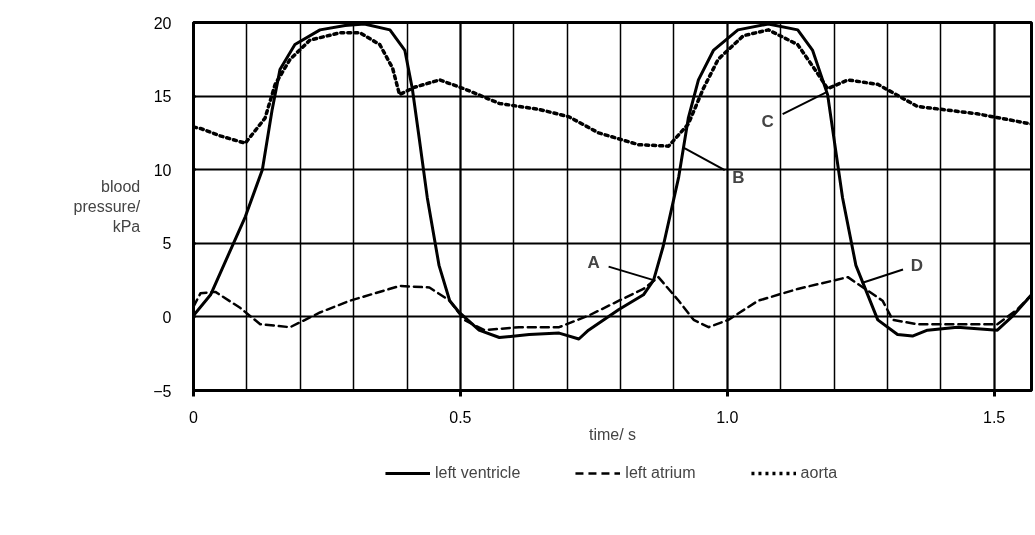 The image size is (1035, 535). Describe the element at coordinates (994, 417) in the screenshot. I see `x-tick-label: 1.5` at that location.